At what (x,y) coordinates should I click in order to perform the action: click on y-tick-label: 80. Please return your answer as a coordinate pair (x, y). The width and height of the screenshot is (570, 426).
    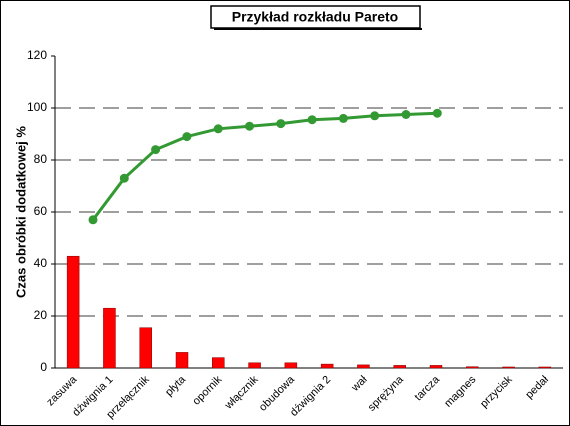
    Looking at the image, I should click on (41, 159).